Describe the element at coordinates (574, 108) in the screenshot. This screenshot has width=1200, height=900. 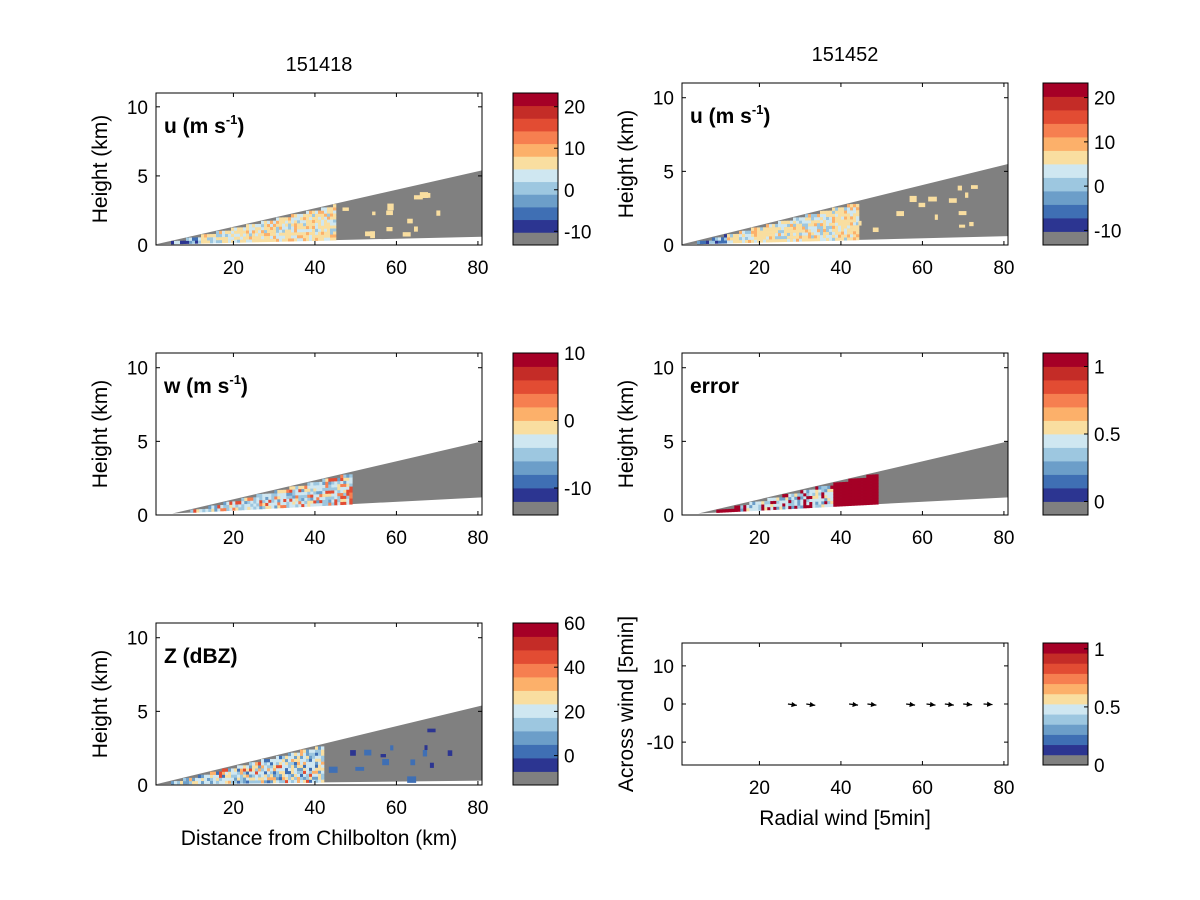
I see `colorbar-tick-label: 20` at that location.